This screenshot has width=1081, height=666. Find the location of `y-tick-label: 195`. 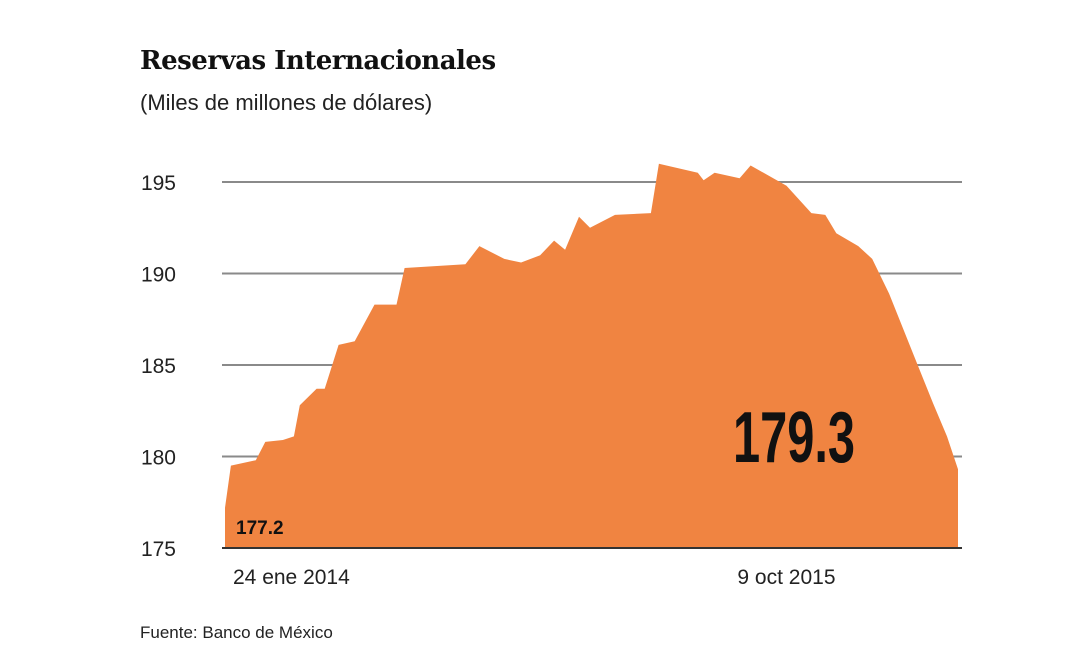

y-tick-label: 195 is located at coordinates (158, 183).